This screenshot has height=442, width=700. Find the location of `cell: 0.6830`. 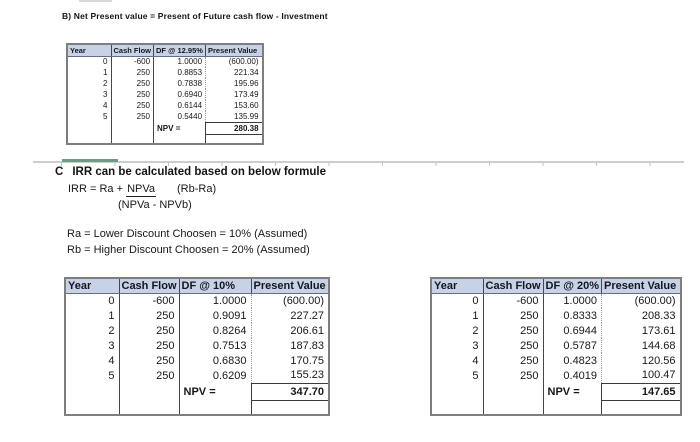

cell: 0.6830 is located at coordinates (215, 360).